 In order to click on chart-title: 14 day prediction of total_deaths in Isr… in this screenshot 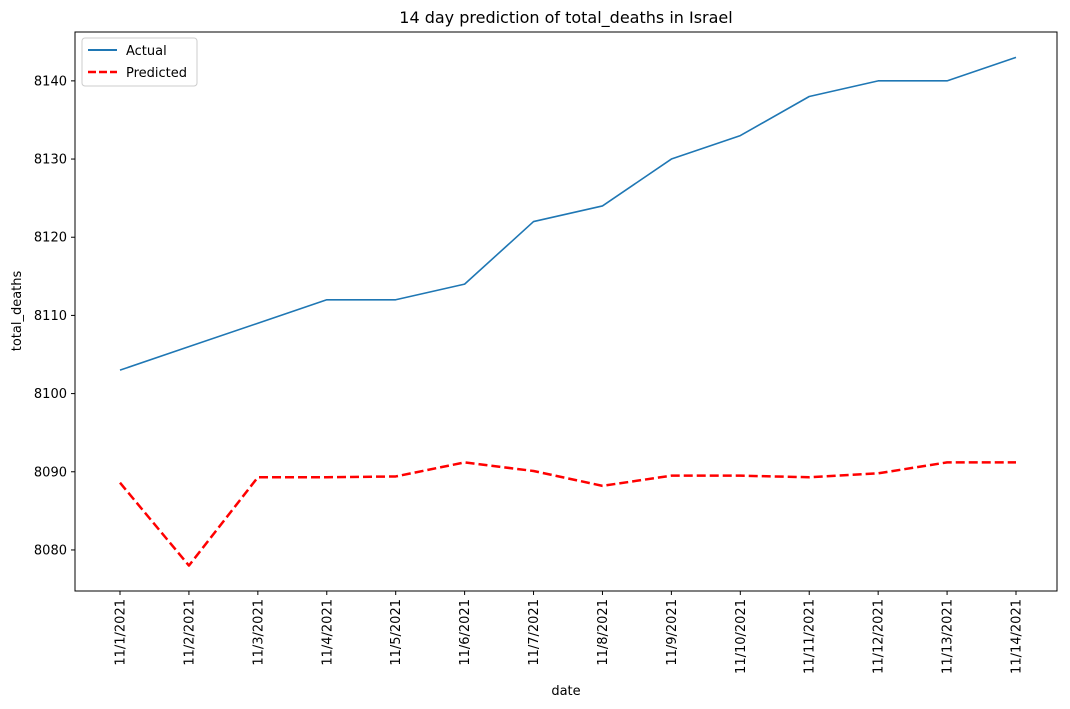, I will do `click(565, 18)`.